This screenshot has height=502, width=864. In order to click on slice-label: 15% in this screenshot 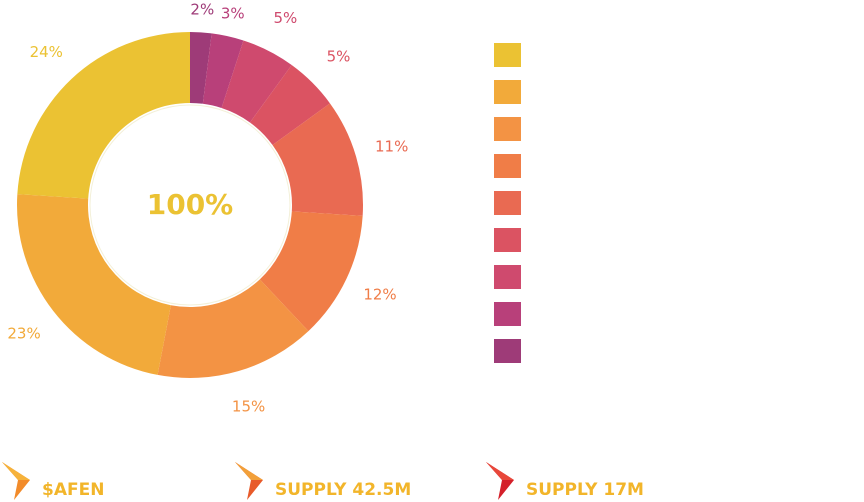, I will do `click(248, 407)`.